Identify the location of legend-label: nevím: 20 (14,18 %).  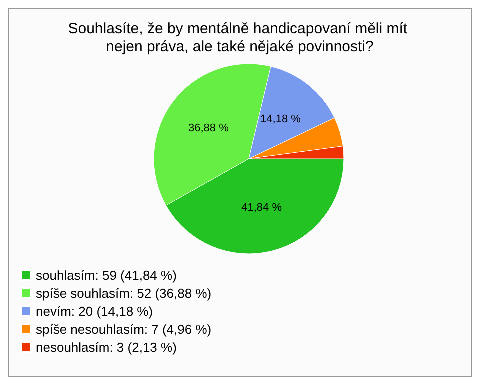
(95, 311).